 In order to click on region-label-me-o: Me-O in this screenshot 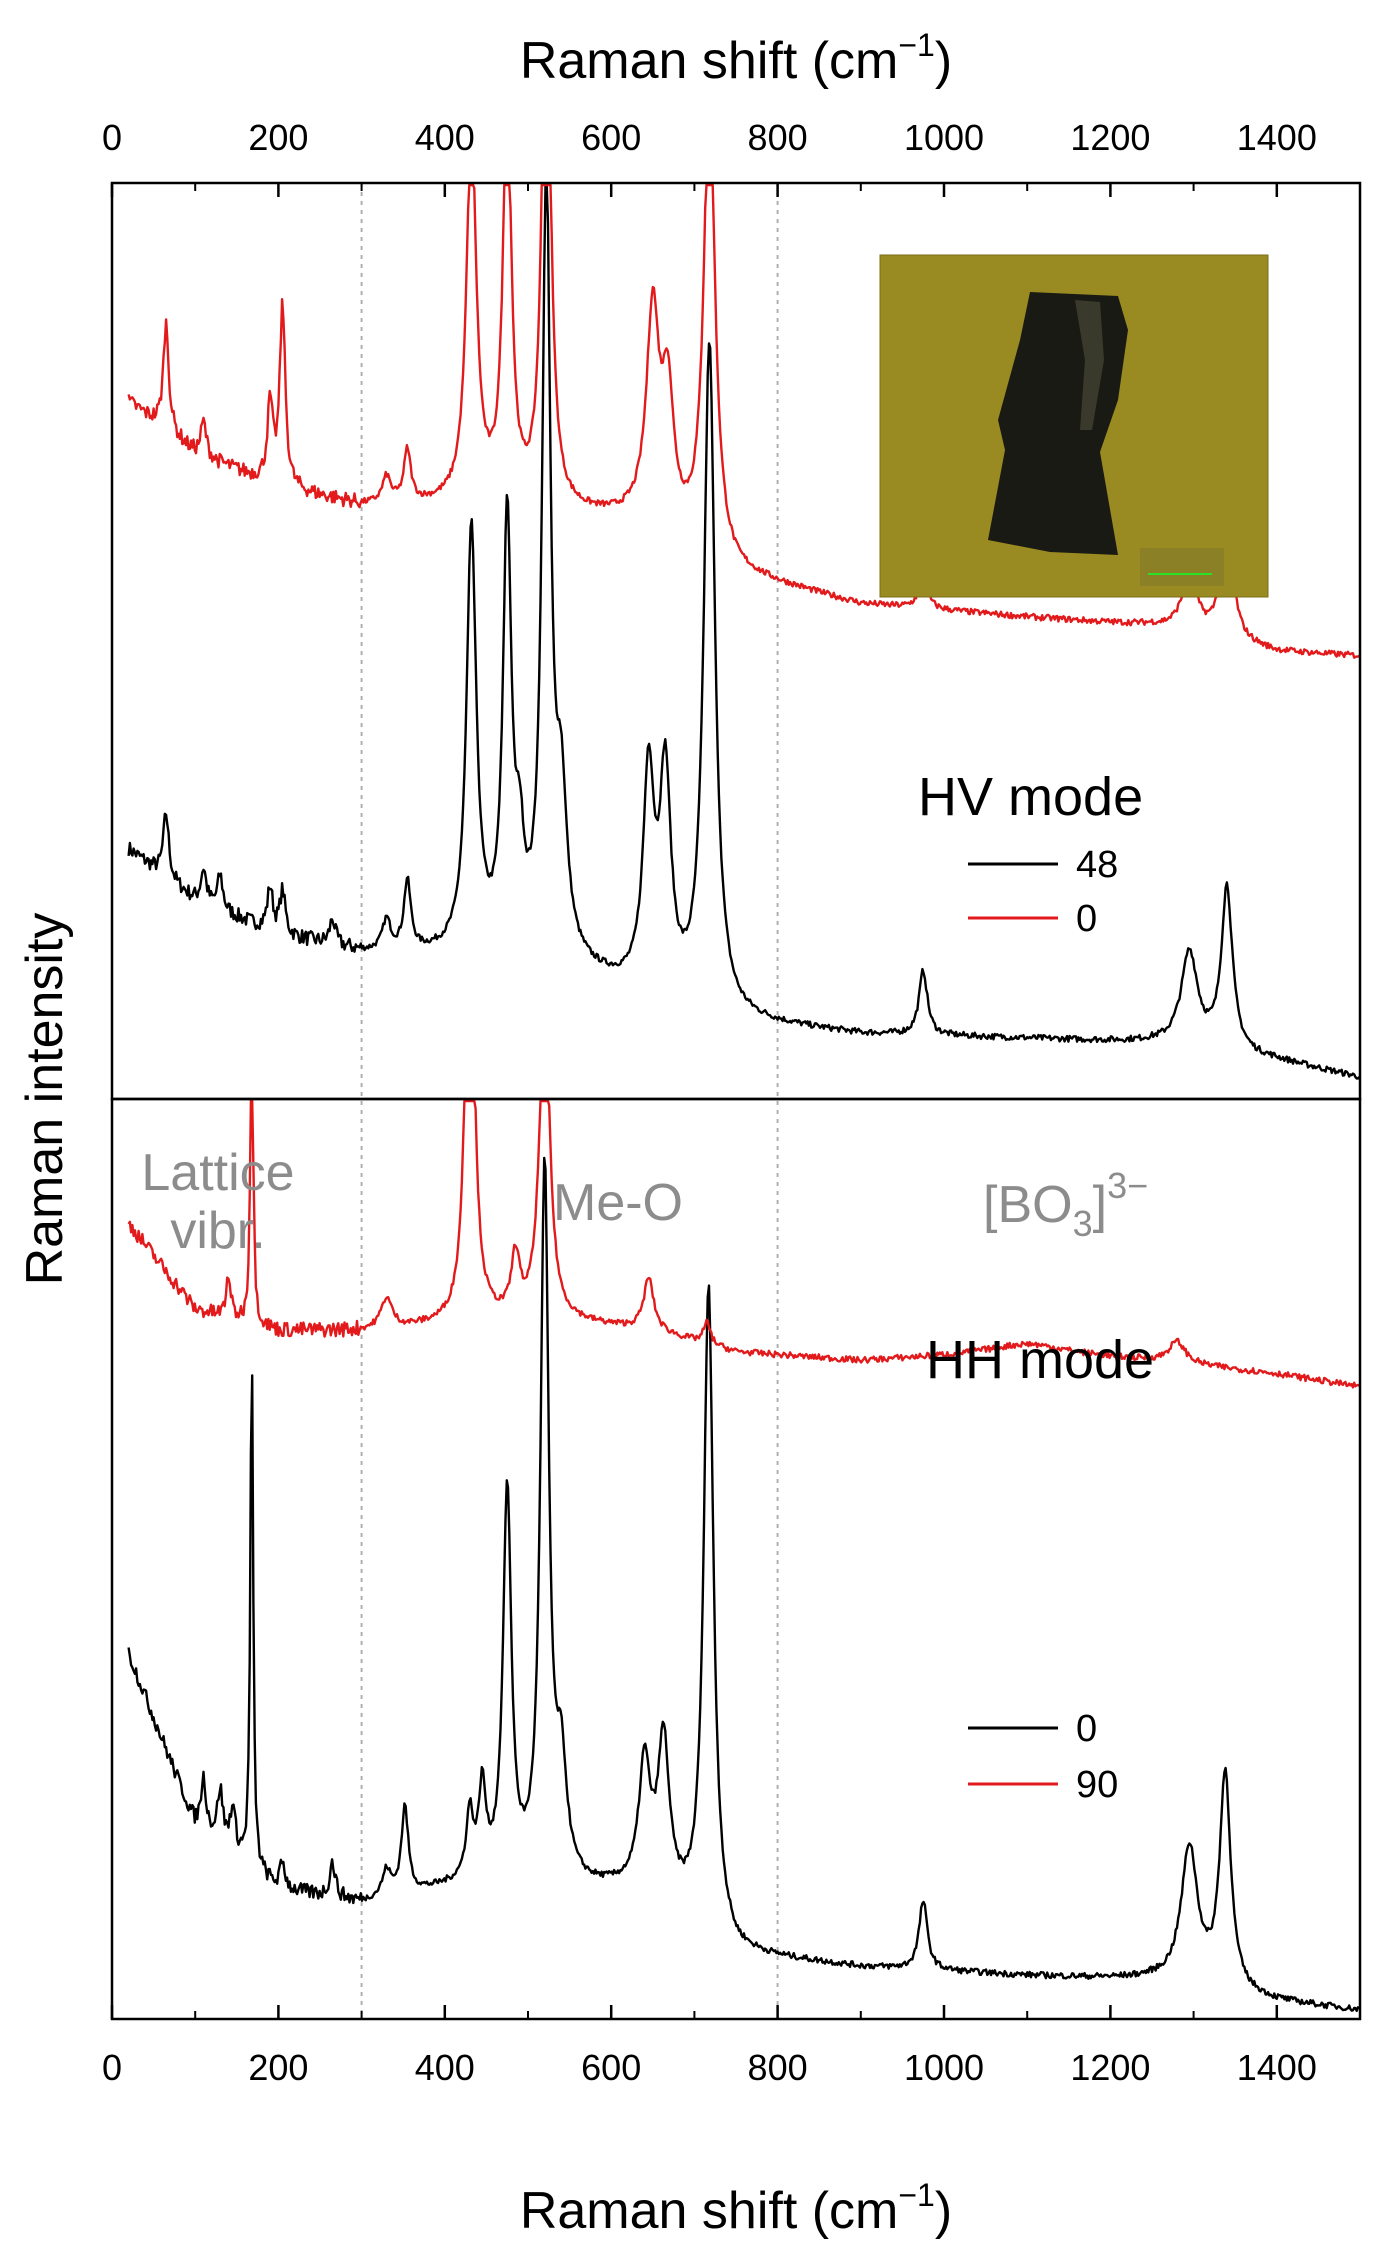, I will do `click(618, 1203)`.